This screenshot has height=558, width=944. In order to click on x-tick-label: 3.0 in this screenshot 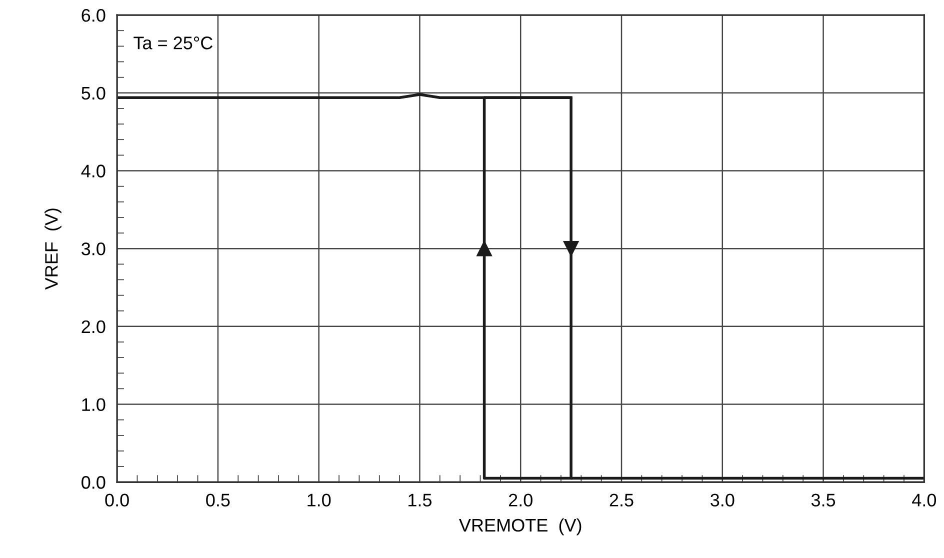, I will do `click(722, 500)`.